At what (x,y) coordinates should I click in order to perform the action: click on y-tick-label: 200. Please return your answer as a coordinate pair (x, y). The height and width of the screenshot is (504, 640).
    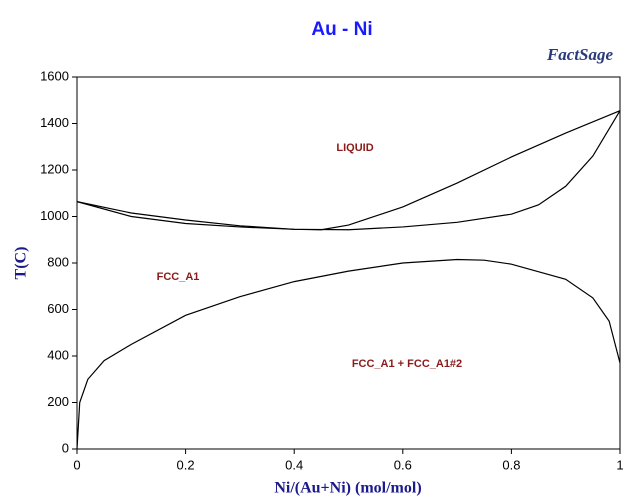
    Looking at the image, I should click on (58, 401).